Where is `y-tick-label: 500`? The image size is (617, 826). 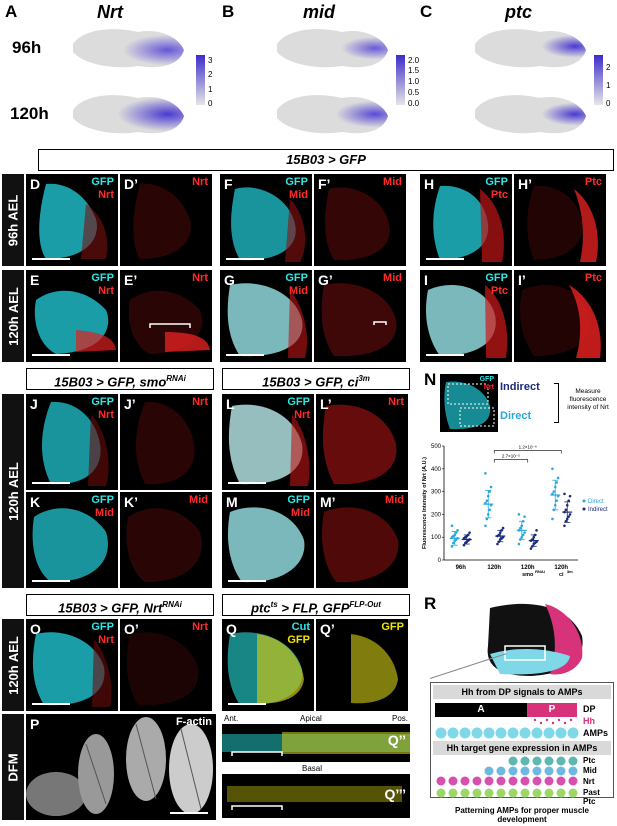
y-tick-label: 500 is located at coordinates (436, 447).